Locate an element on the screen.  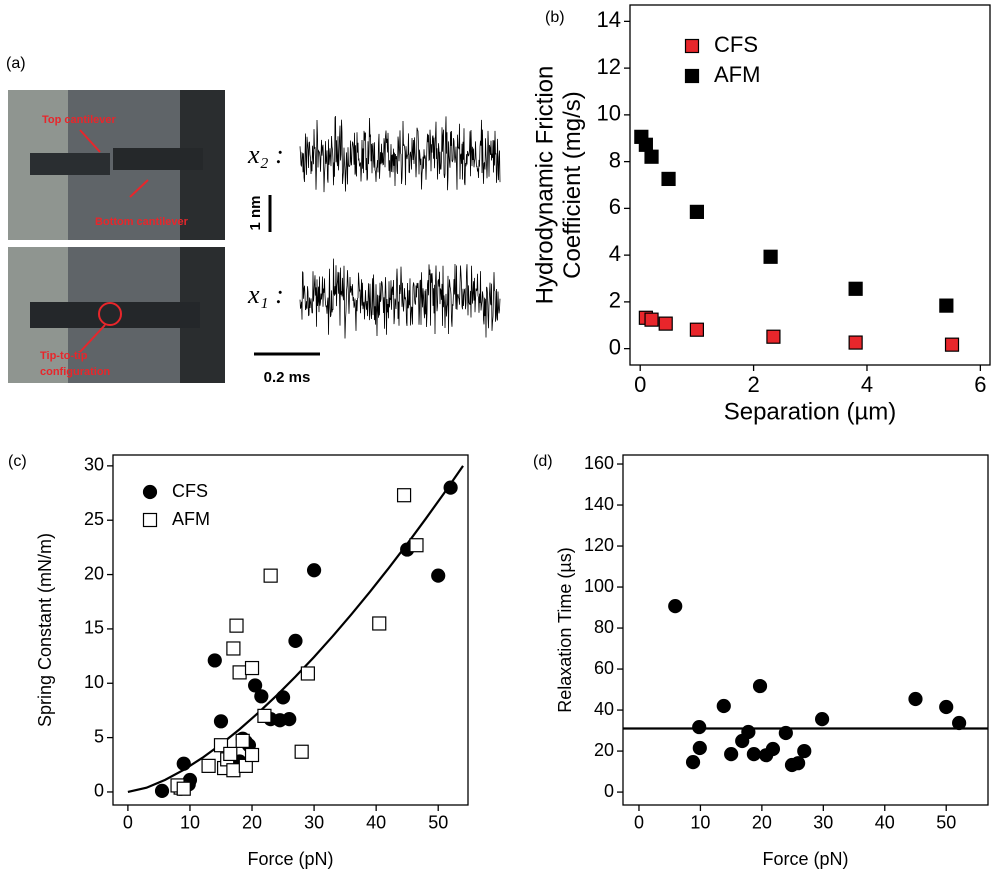
annotation: Top cantilever is located at coordinates (79, 120).